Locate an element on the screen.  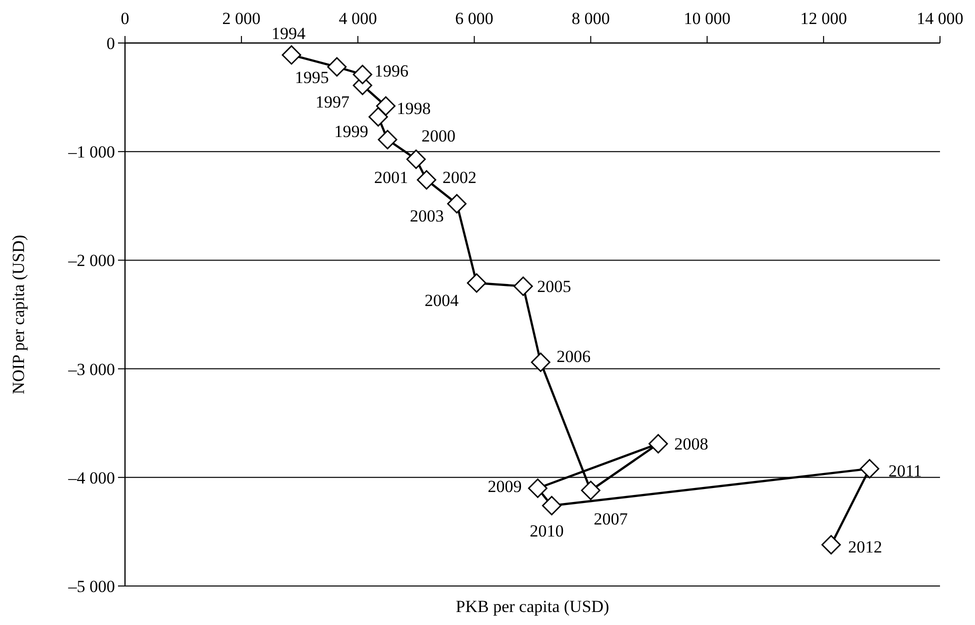
x-tick-label: 10 000 is located at coordinates (707, 18).